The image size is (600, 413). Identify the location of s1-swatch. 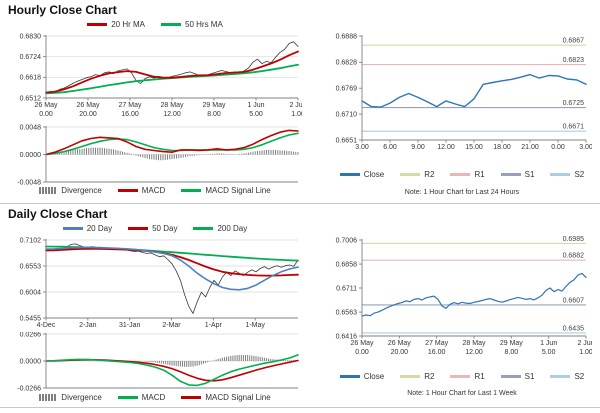
(510, 174).